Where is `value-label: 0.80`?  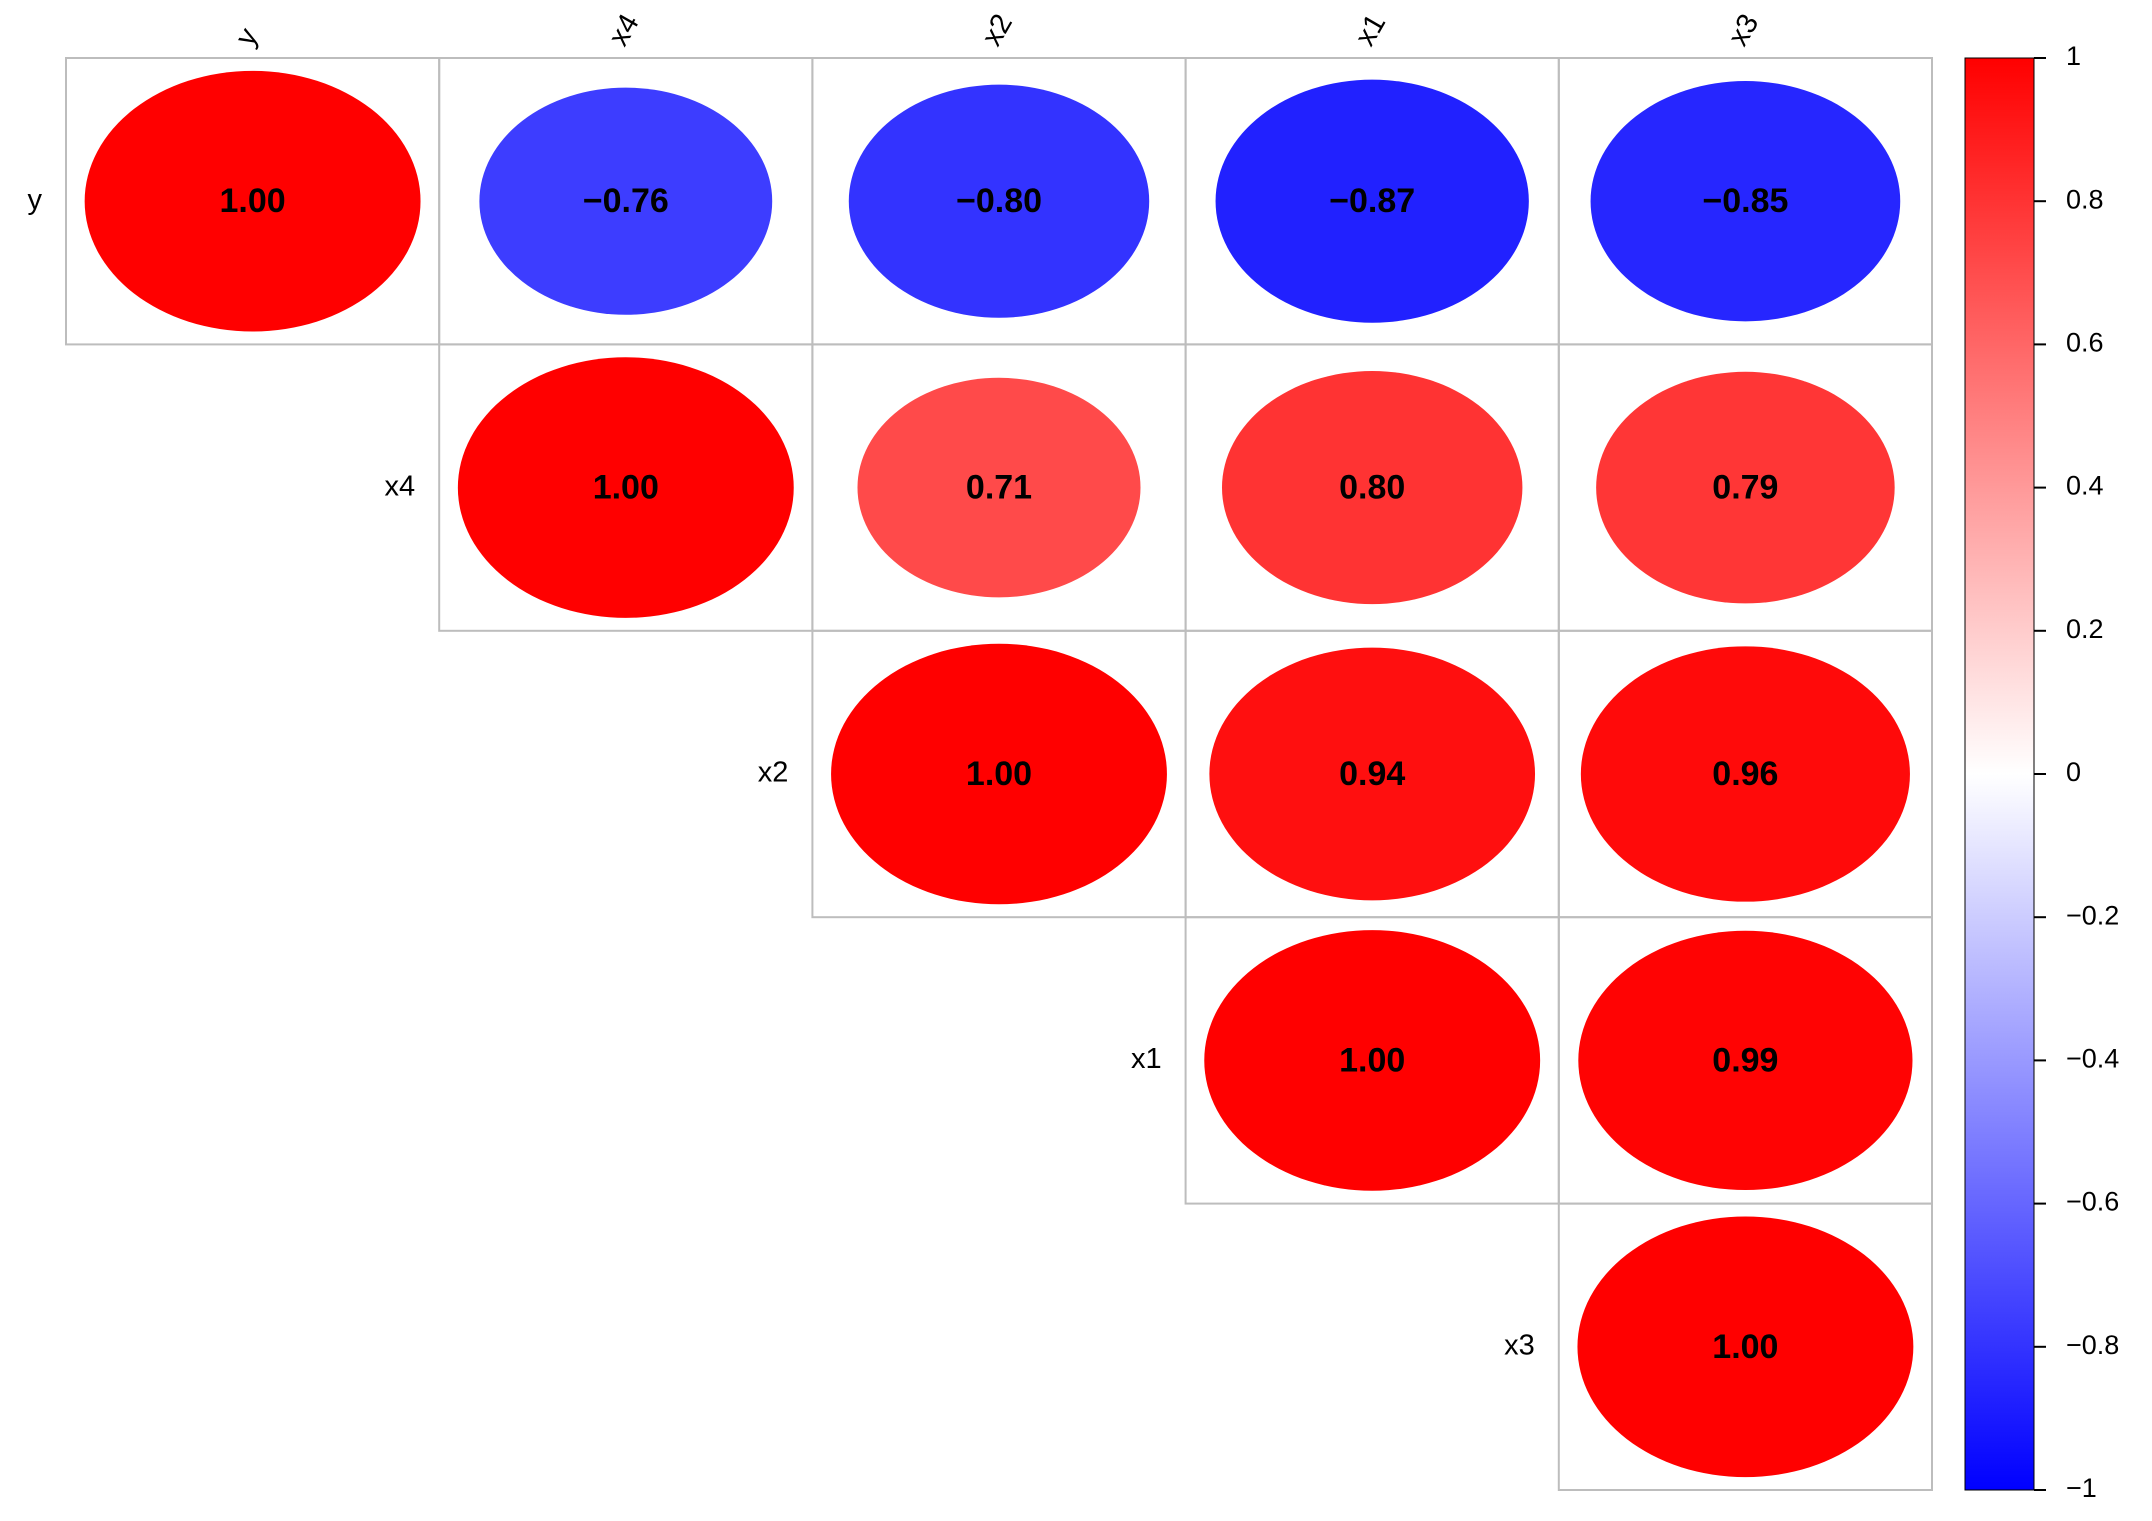
value-label: 0.80 is located at coordinates (1372, 488).